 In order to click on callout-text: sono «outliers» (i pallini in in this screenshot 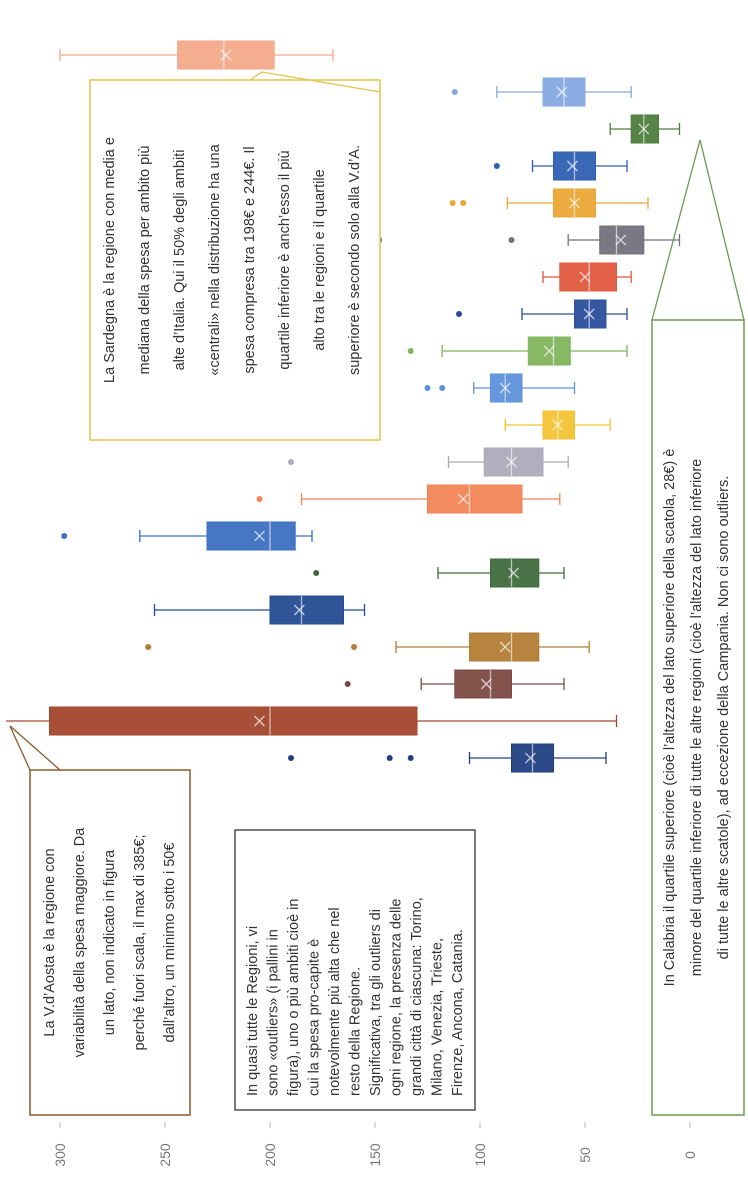, I will do `click(274, 1012)`.